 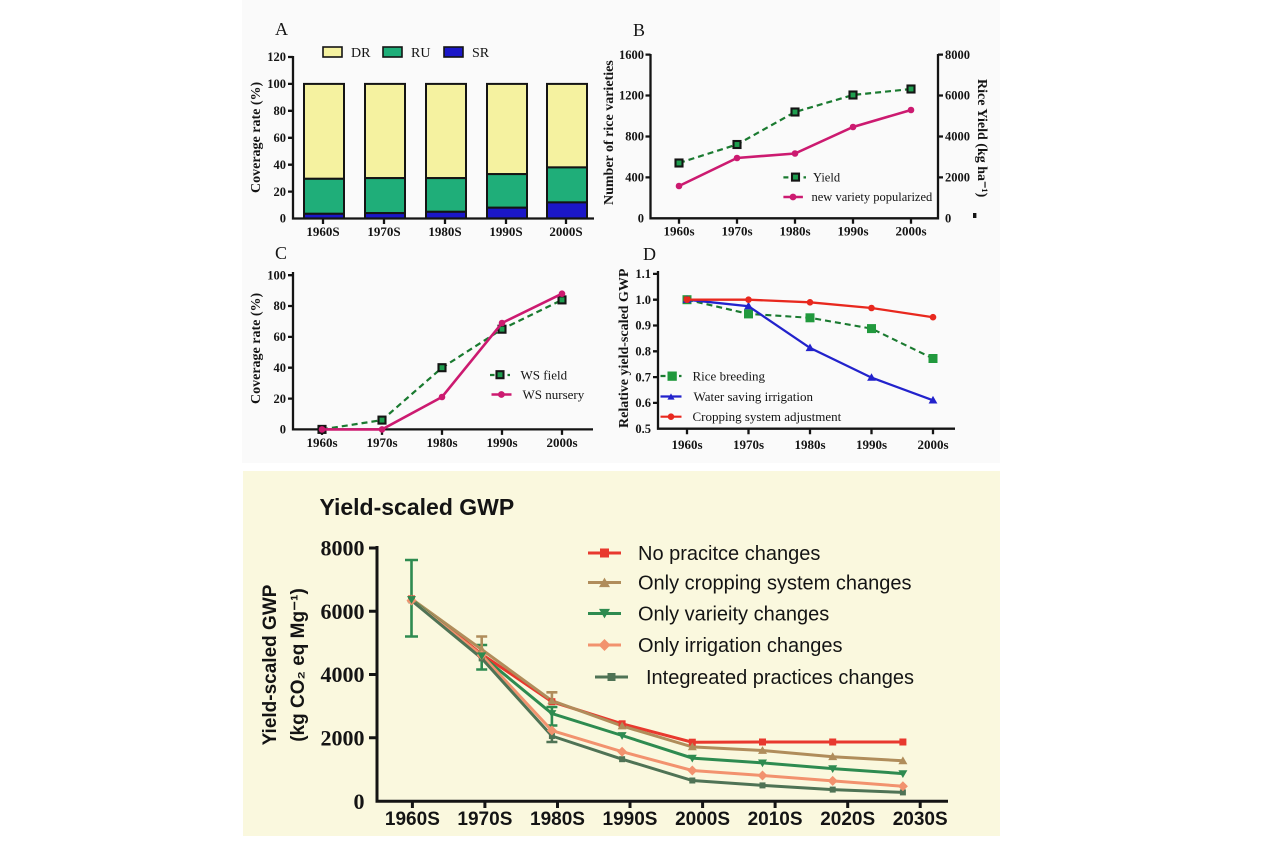 What do you see at coordinates (733, 615) in the screenshot?
I see `svg-text: Only varieity changes` at bounding box center [733, 615].